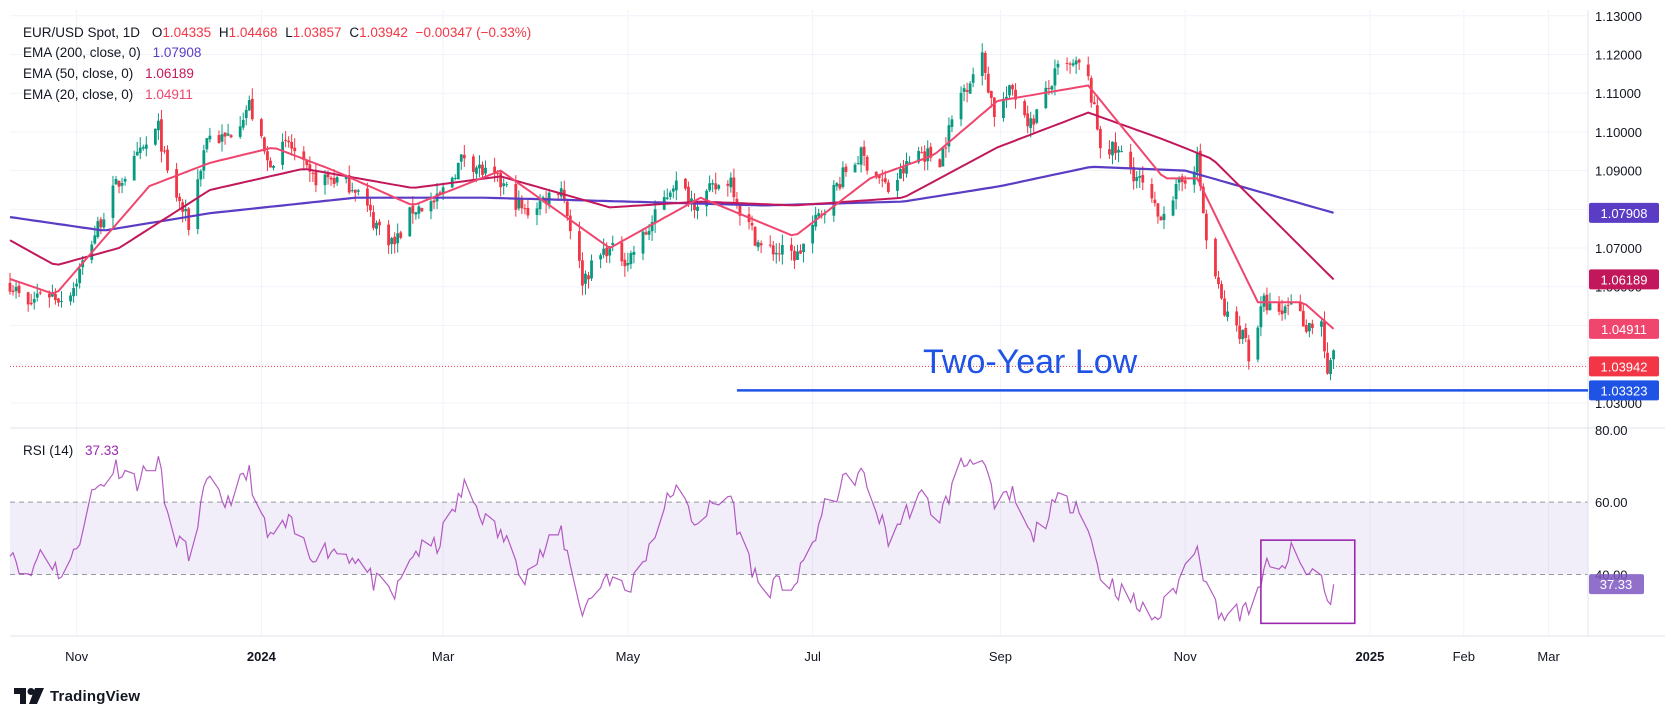  Describe the element at coordinates (1618, 132) in the screenshot. I see `price-tick-label: 1.10000` at that location.